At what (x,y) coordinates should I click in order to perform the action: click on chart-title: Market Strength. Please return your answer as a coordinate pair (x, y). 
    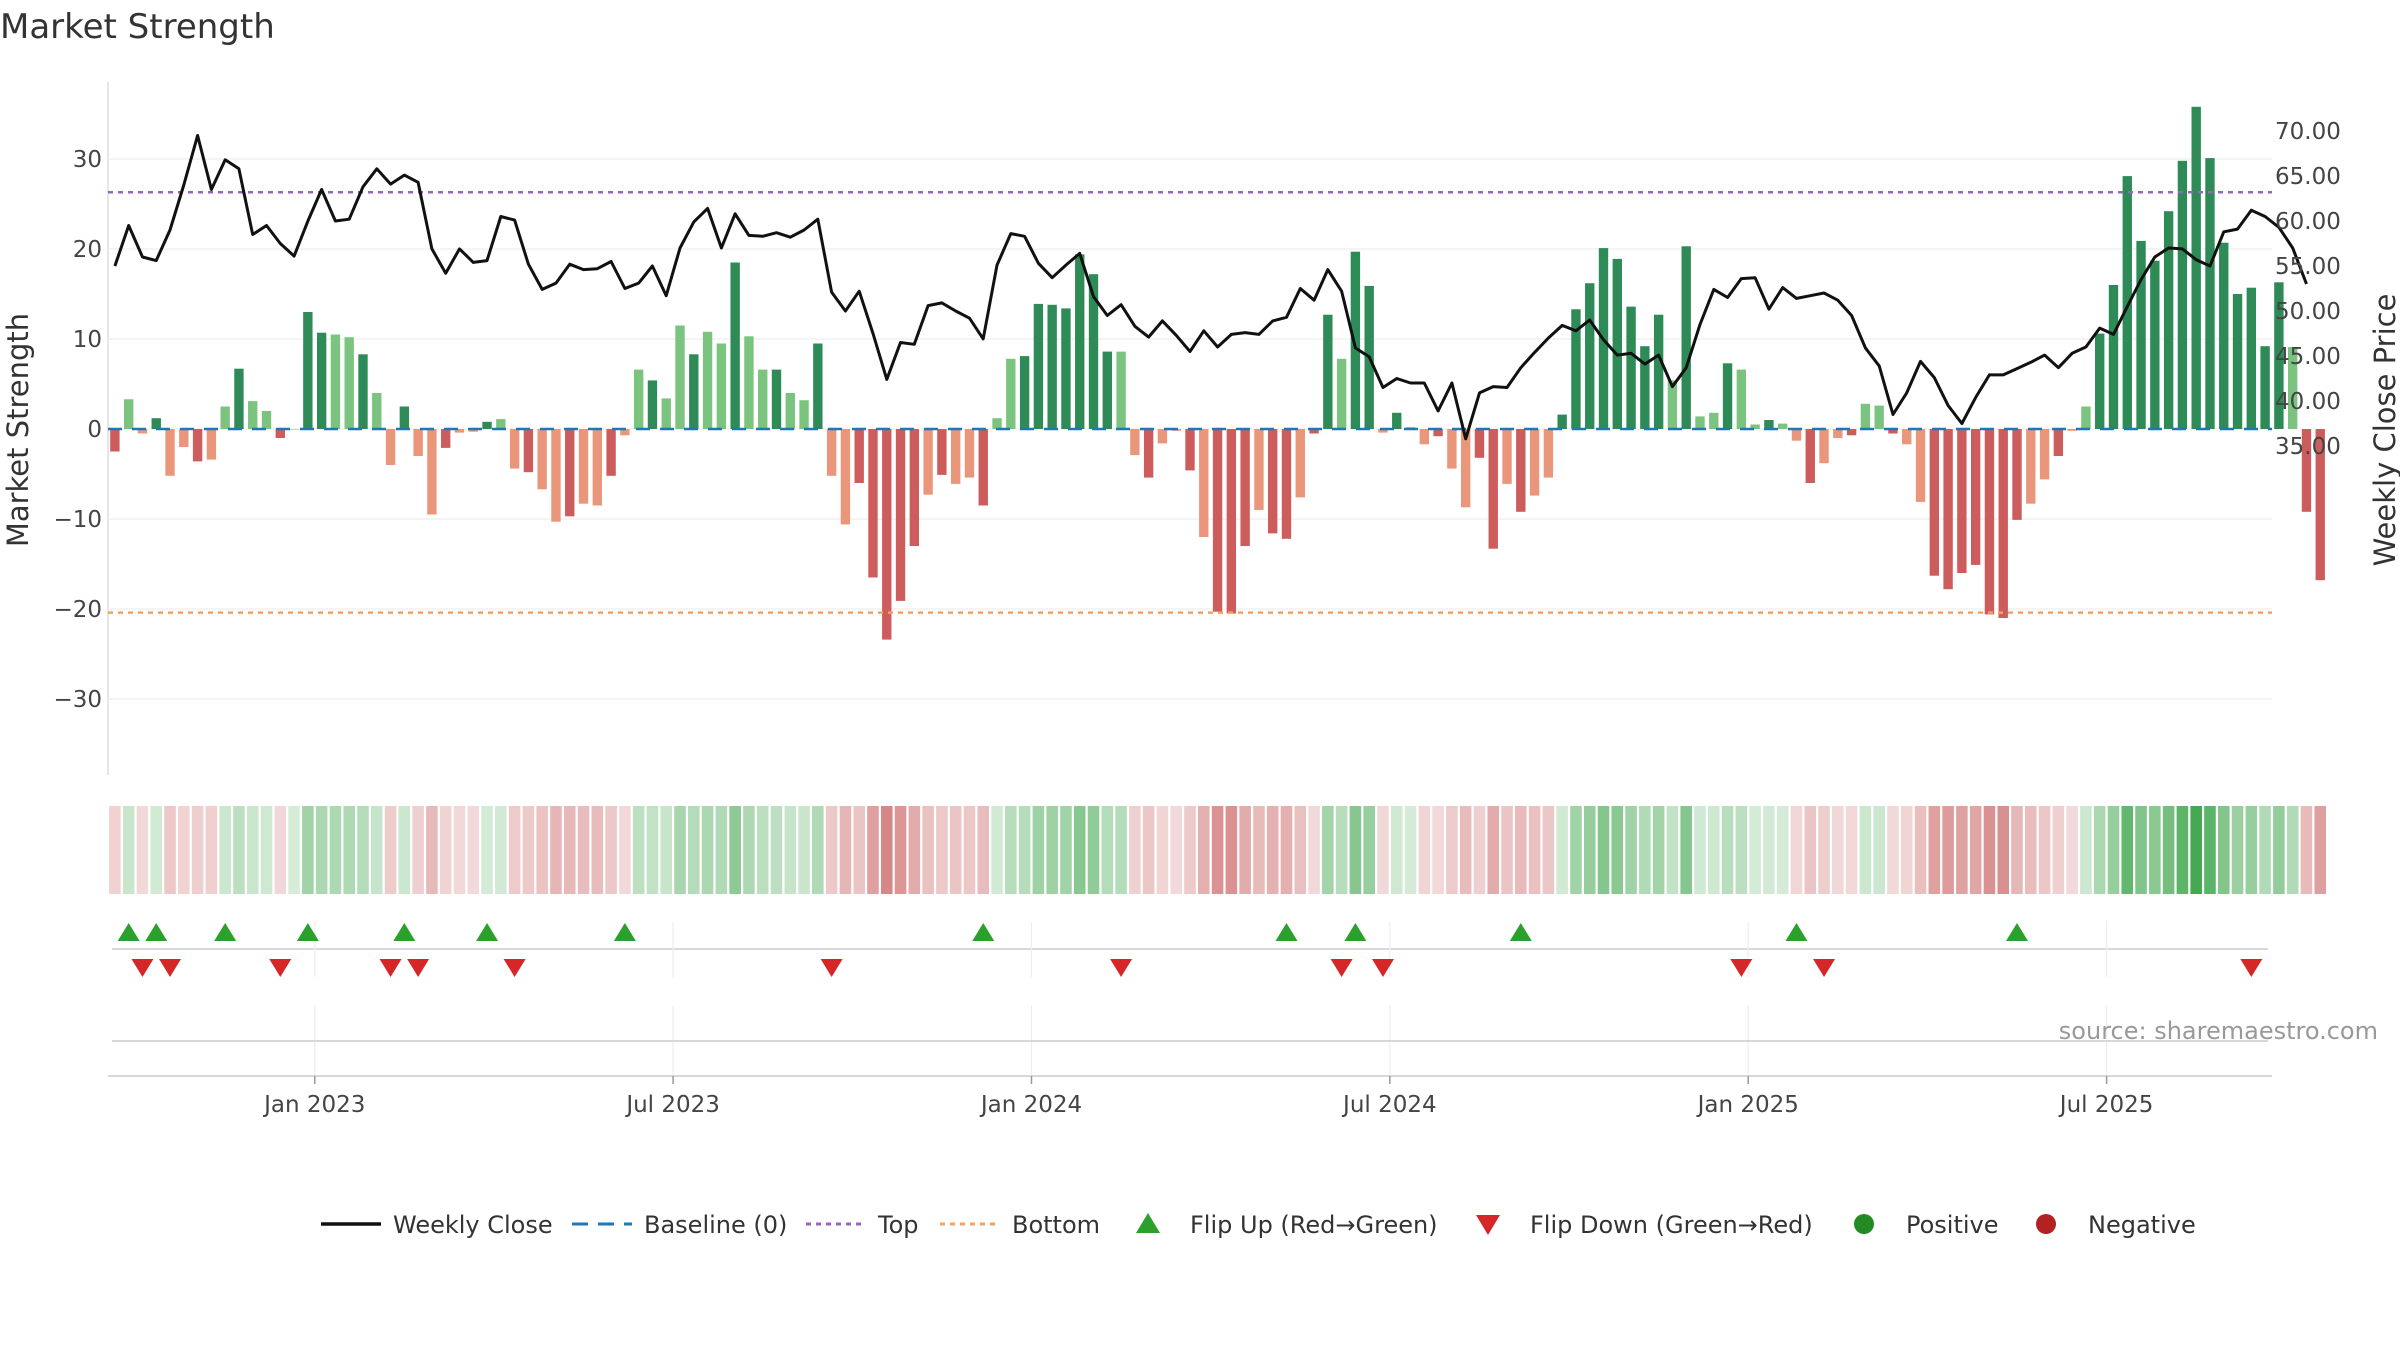
    Looking at the image, I should click on (137, 27).